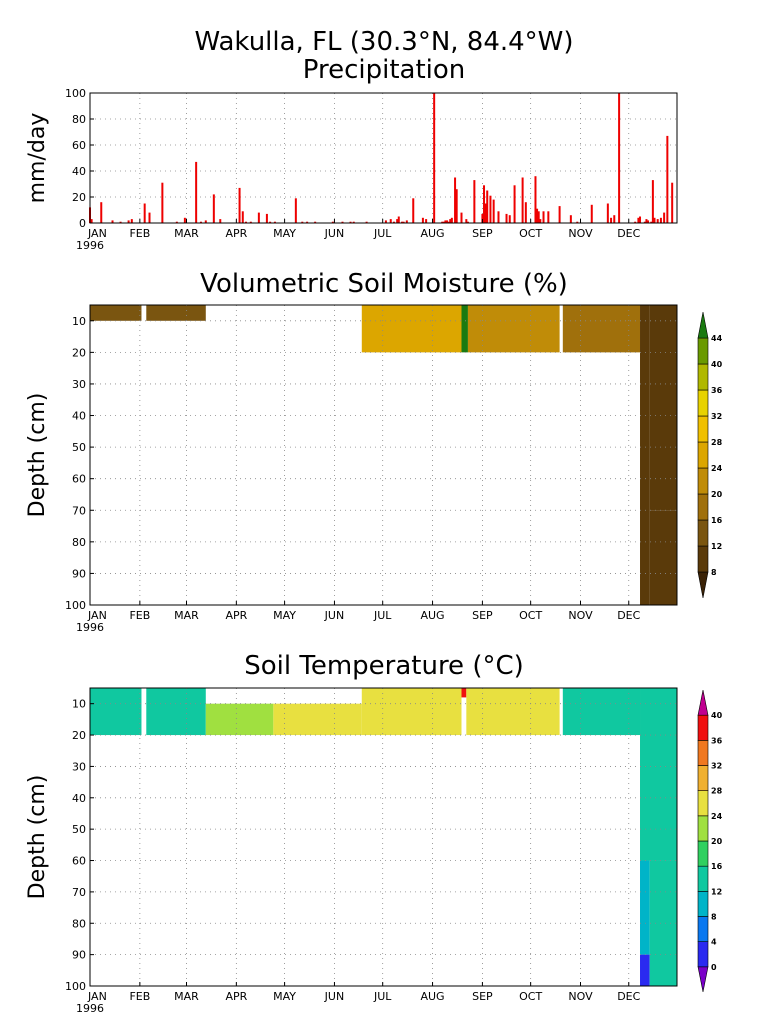 The width and height of the screenshot is (768, 1024). I want to click on colorbar-label: 24, so click(717, 816).